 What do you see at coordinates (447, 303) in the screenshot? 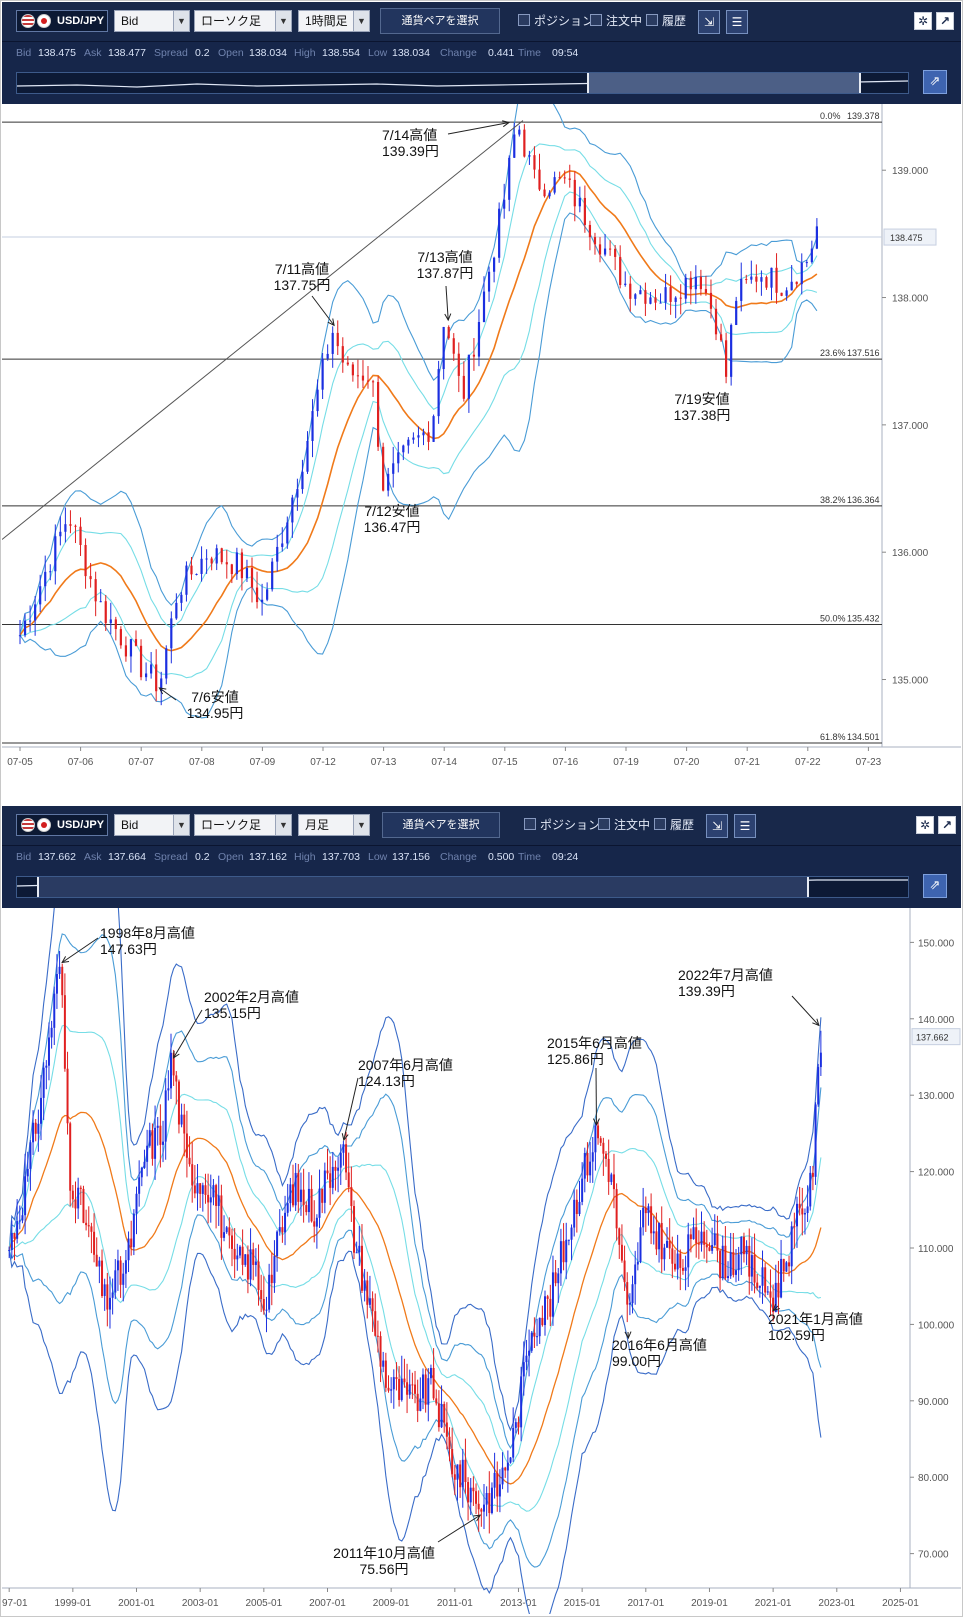
I see `annotation-0713-high-arrow-line` at bounding box center [447, 303].